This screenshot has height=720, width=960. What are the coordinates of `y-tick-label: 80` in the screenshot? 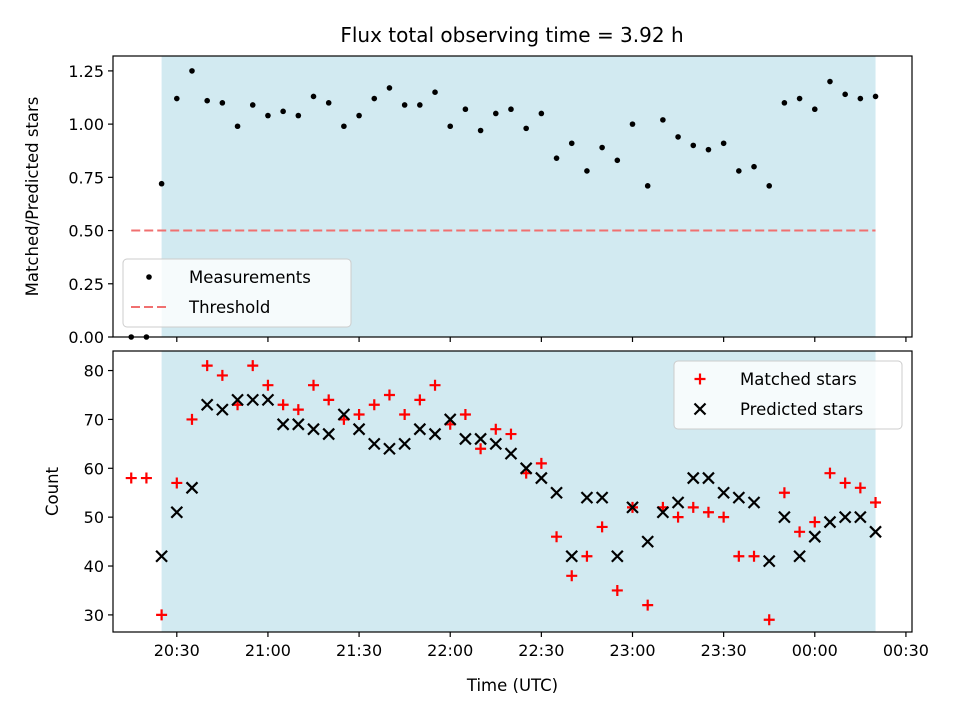 It's located at (94, 371).